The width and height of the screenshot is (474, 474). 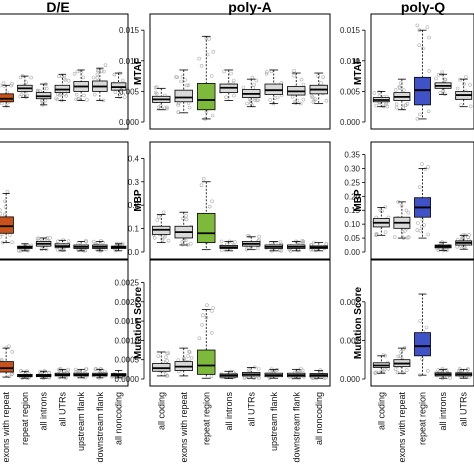 I want to click on column-title: D/E, so click(x=57, y=7).